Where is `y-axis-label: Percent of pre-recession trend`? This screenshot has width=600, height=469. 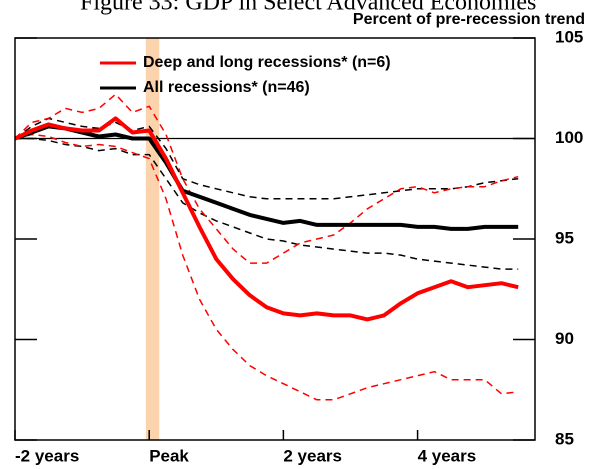
y-axis-label: Percent of pre-recession trend is located at coordinates (469, 19).